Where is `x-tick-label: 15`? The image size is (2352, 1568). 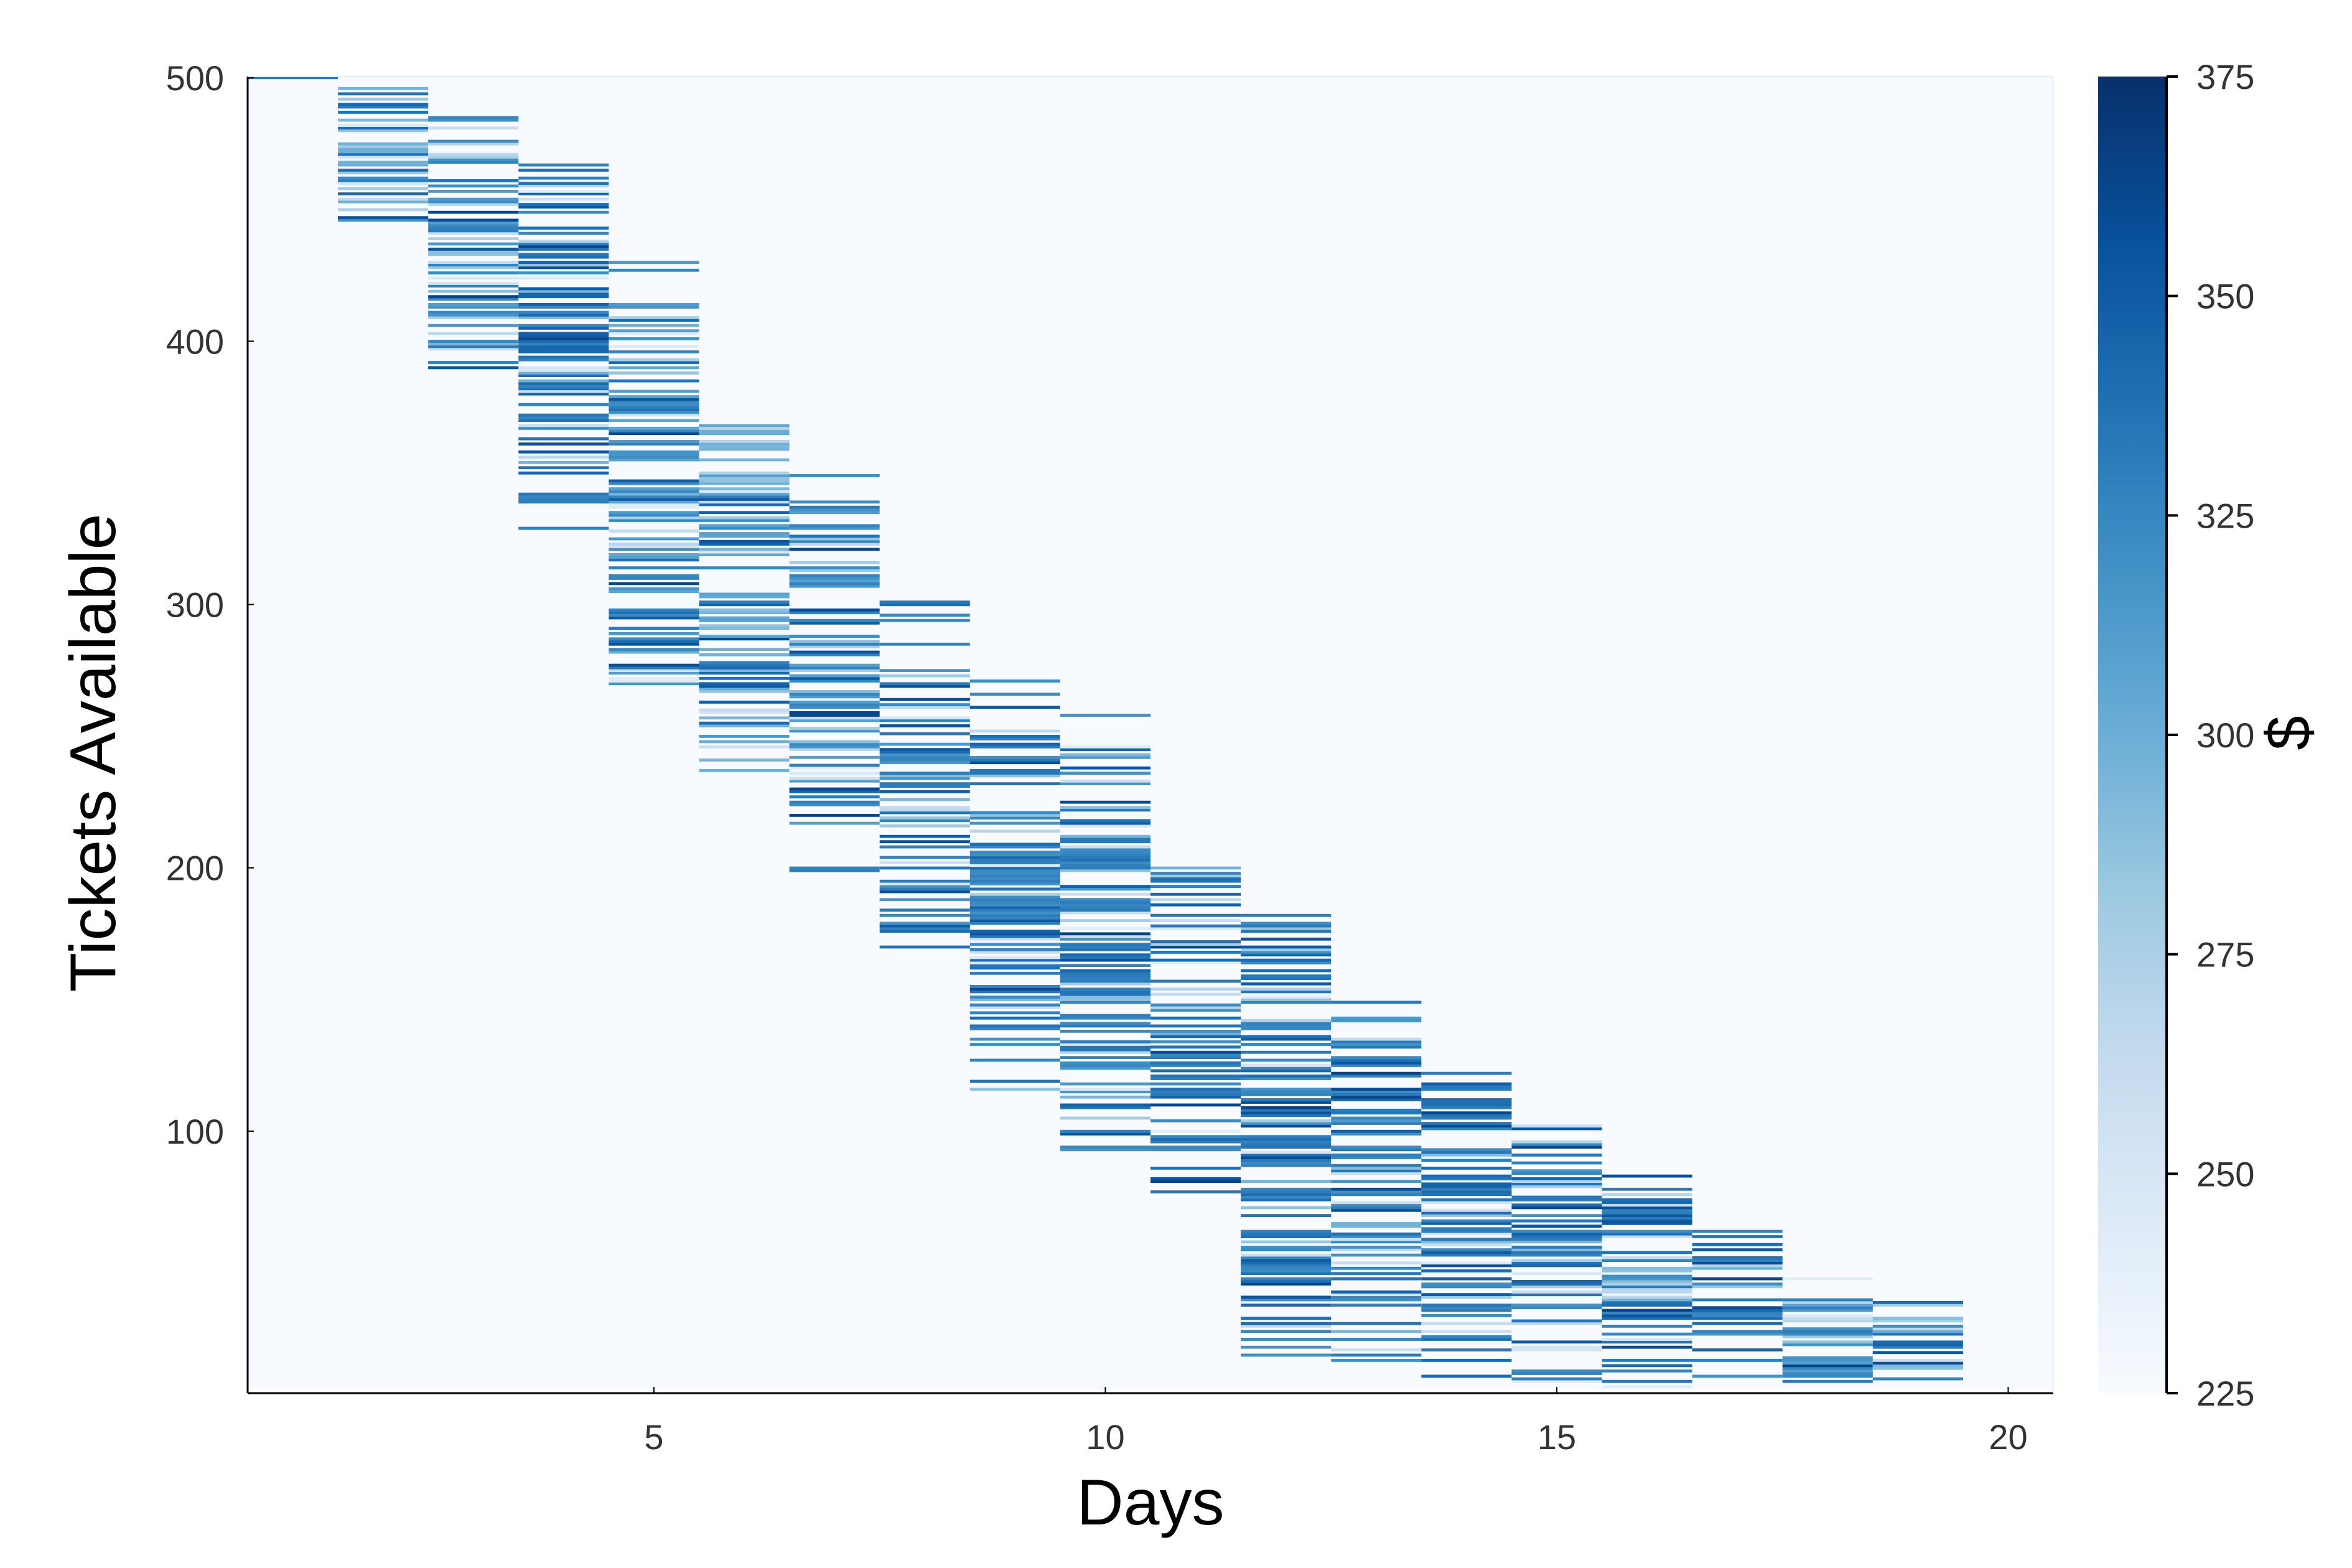
x-tick-label: 15 is located at coordinates (1557, 1437).